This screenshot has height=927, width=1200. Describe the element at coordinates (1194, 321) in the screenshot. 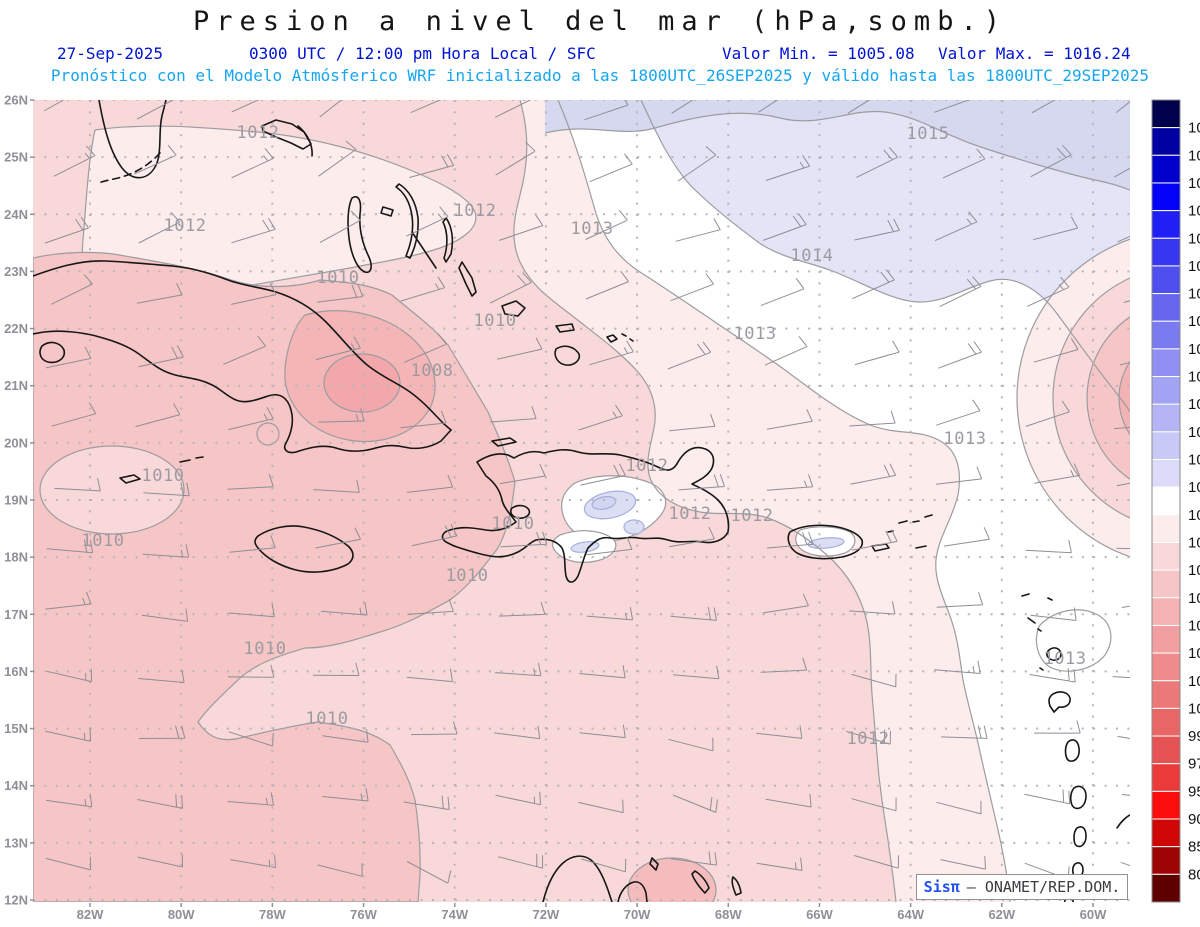

I see `colorbar-tick-label: 1020` at that location.